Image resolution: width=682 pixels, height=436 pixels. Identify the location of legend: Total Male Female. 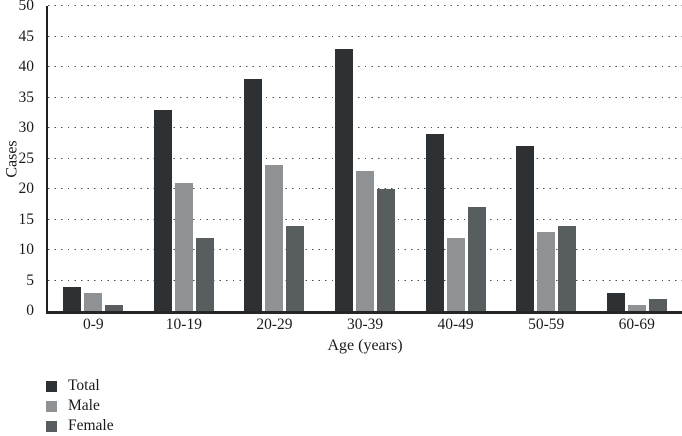
(80, 406).